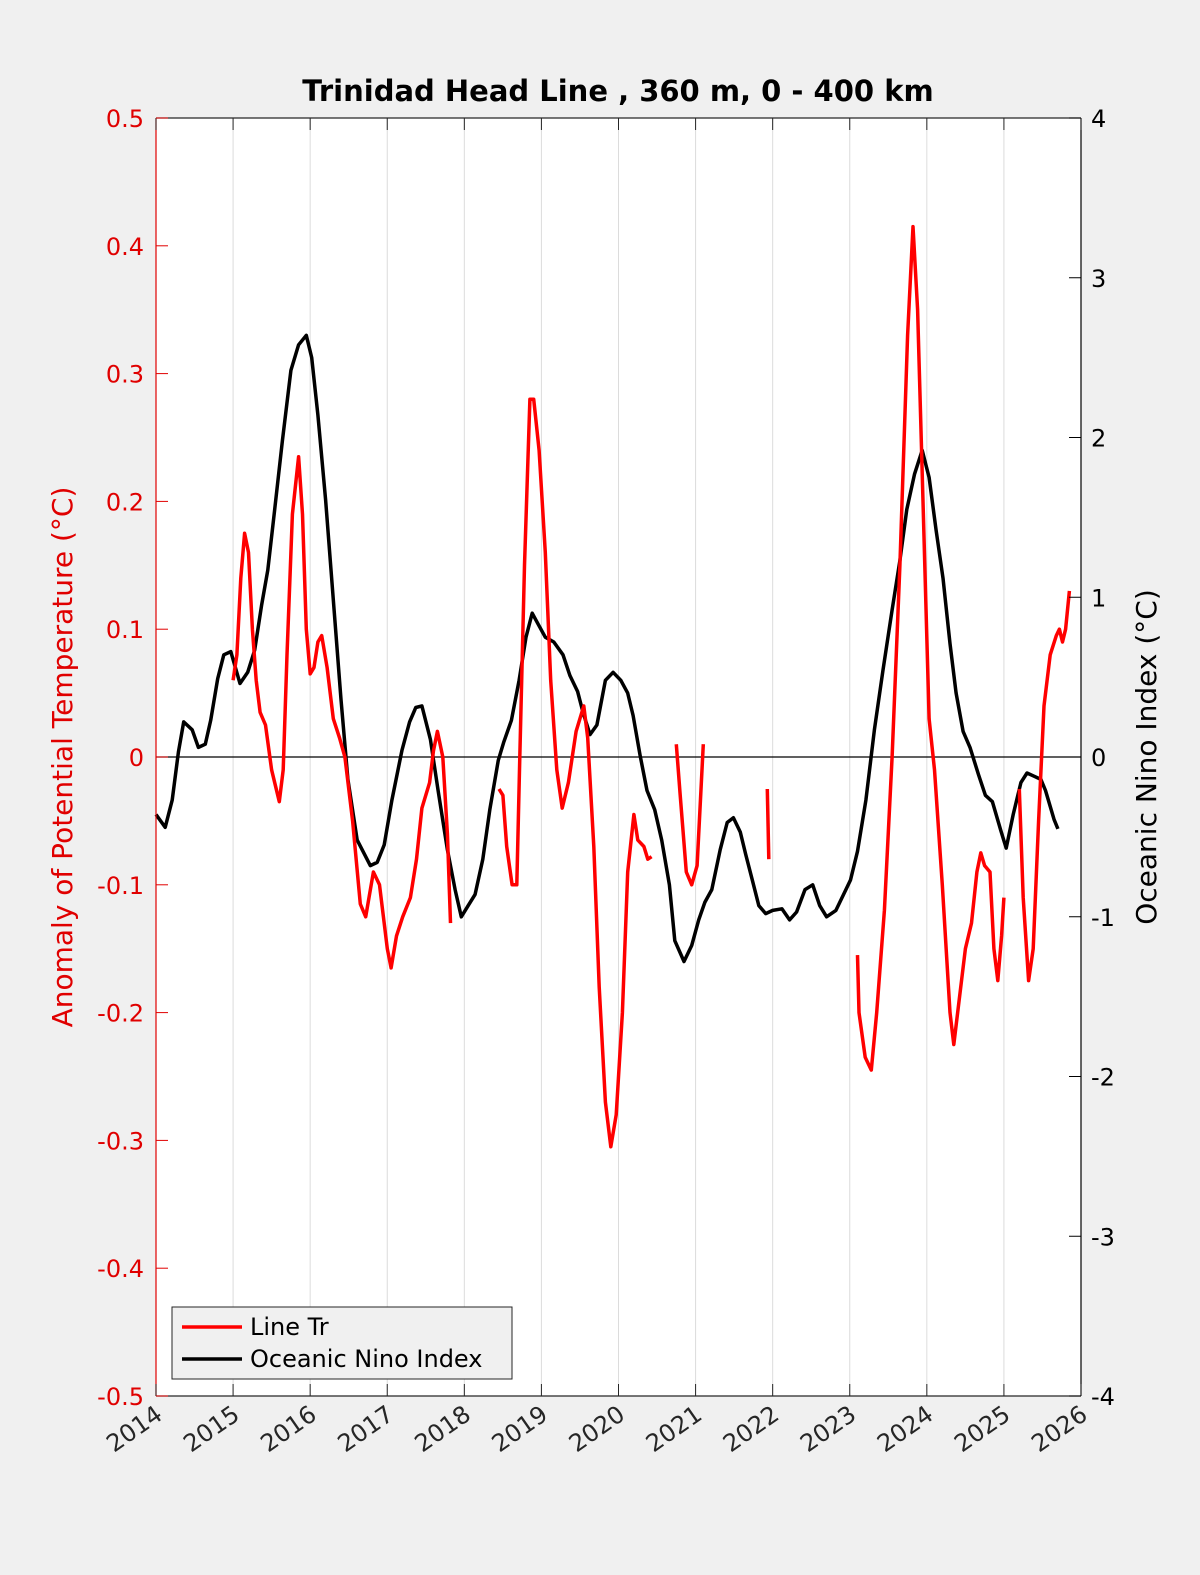  Describe the element at coordinates (520, 1429) in the screenshot. I see `x-tick-label: 2019` at that location.